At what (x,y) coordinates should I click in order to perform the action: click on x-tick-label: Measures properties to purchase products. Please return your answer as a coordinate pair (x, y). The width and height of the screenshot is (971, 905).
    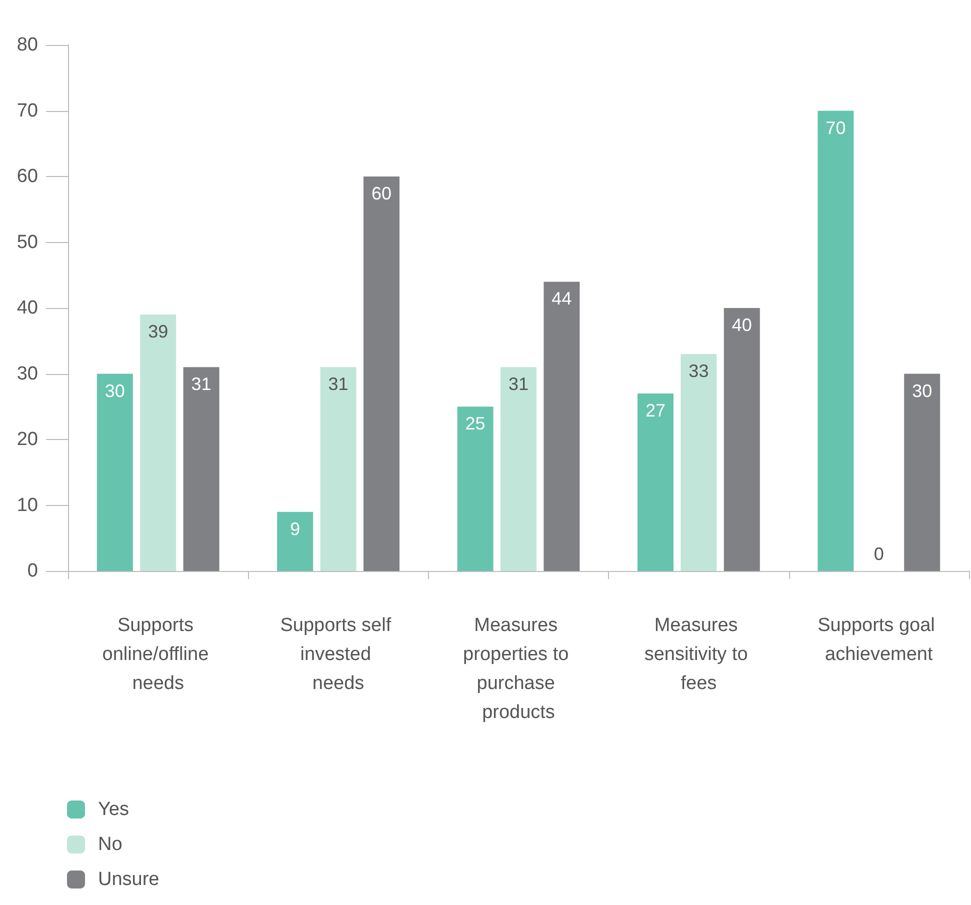
    Looking at the image, I should click on (518, 669).